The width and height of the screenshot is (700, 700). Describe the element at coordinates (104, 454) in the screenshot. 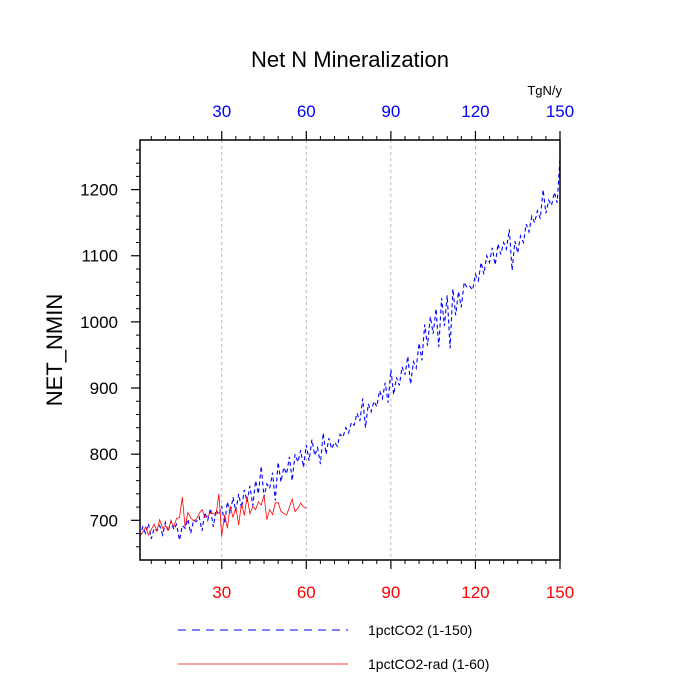

I see `y-tick-label-800: 800` at that location.